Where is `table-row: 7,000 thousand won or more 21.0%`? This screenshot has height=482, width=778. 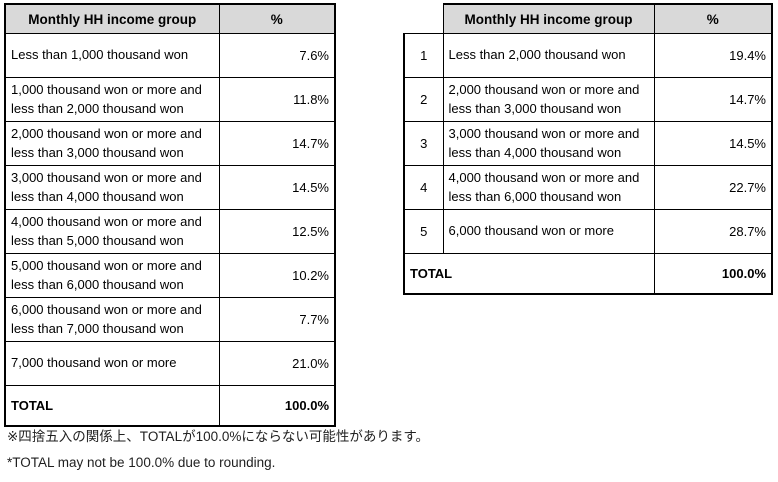
table-row: 7,000 thousand won or more 21.0% is located at coordinates (170, 363).